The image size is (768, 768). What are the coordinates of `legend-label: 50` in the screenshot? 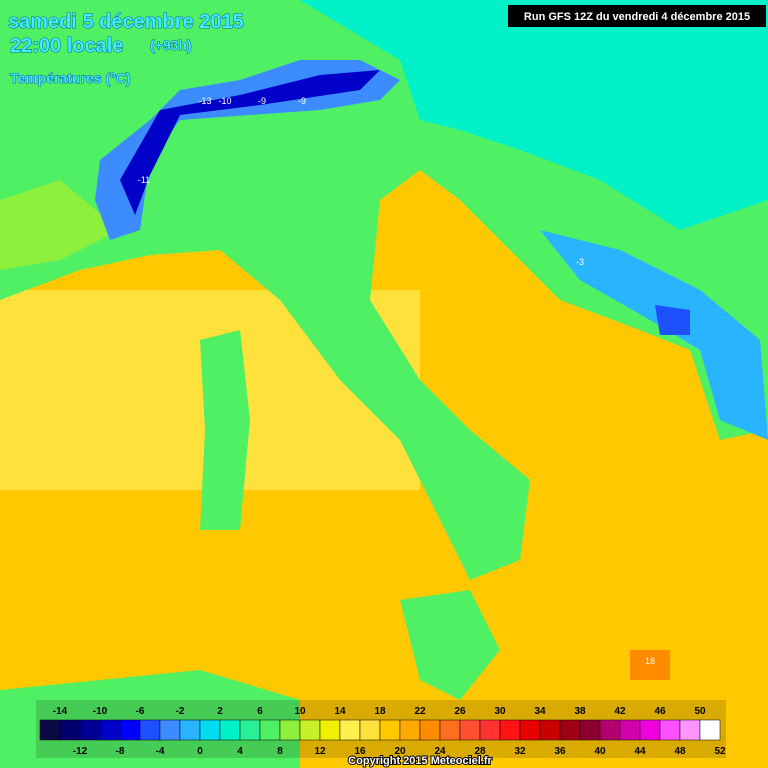 It's located at (700, 711).